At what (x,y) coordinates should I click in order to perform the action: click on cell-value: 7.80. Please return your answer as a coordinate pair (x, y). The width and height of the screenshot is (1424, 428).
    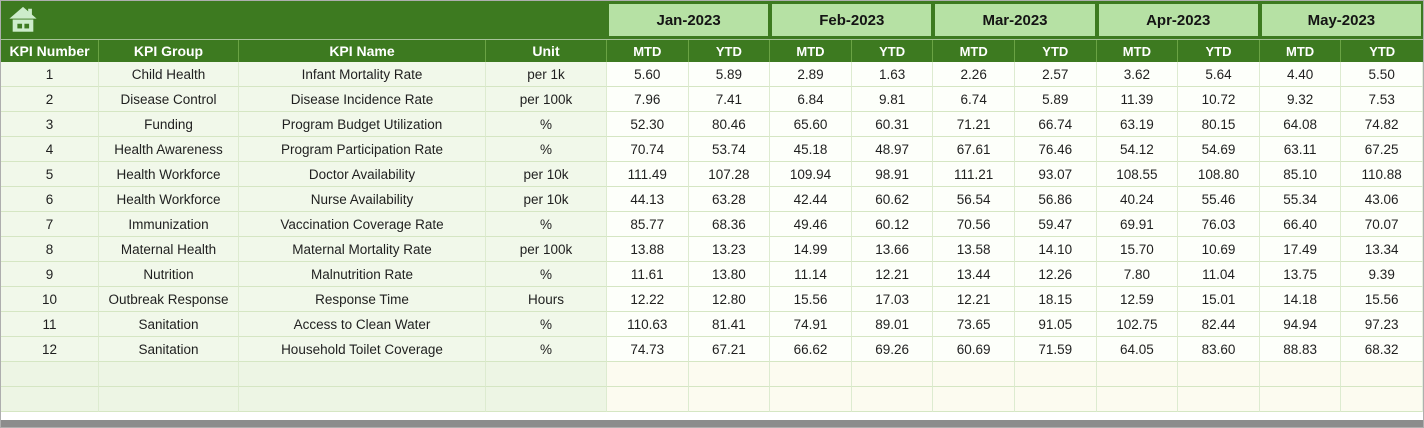
    Looking at the image, I should click on (1137, 274).